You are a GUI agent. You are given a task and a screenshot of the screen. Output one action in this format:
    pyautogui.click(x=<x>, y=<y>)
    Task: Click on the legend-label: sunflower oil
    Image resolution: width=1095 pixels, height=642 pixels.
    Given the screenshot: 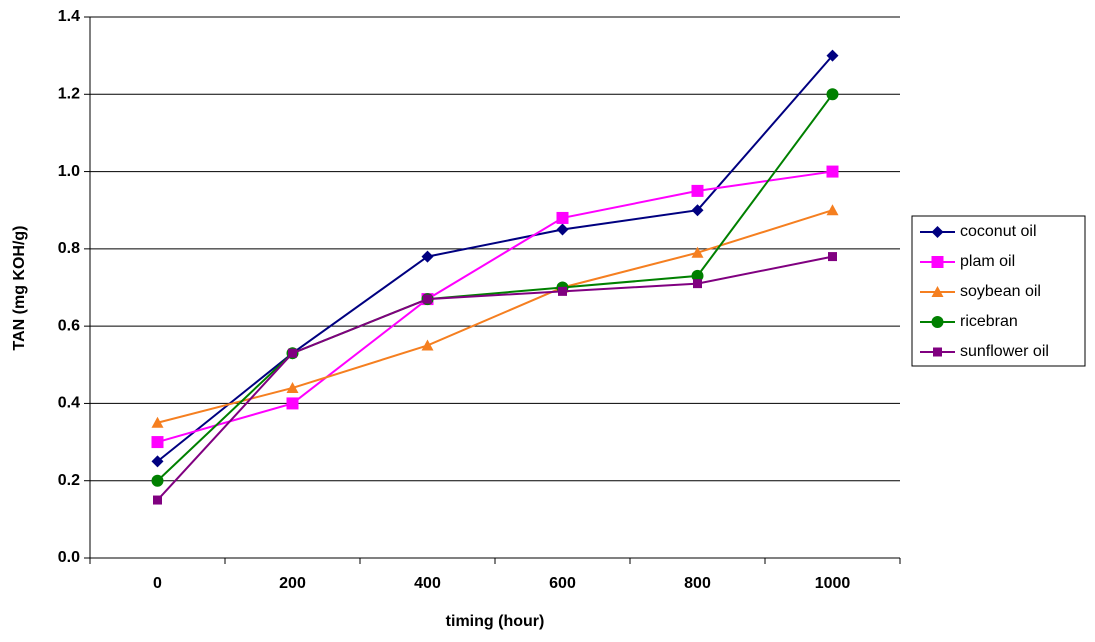 What is the action you would take?
    pyautogui.click(x=1004, y=351)
    